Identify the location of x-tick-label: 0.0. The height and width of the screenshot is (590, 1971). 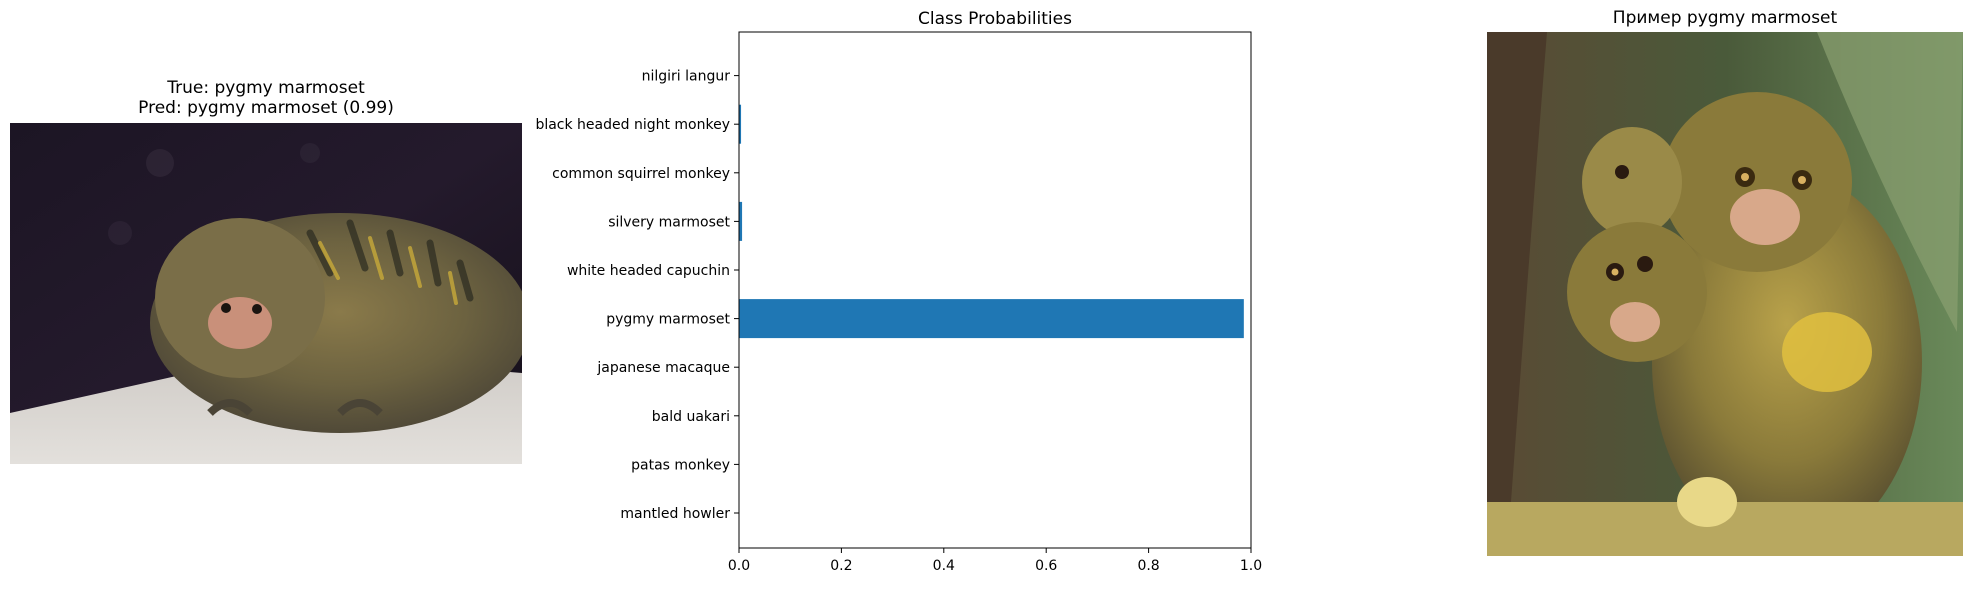
(739, 566).